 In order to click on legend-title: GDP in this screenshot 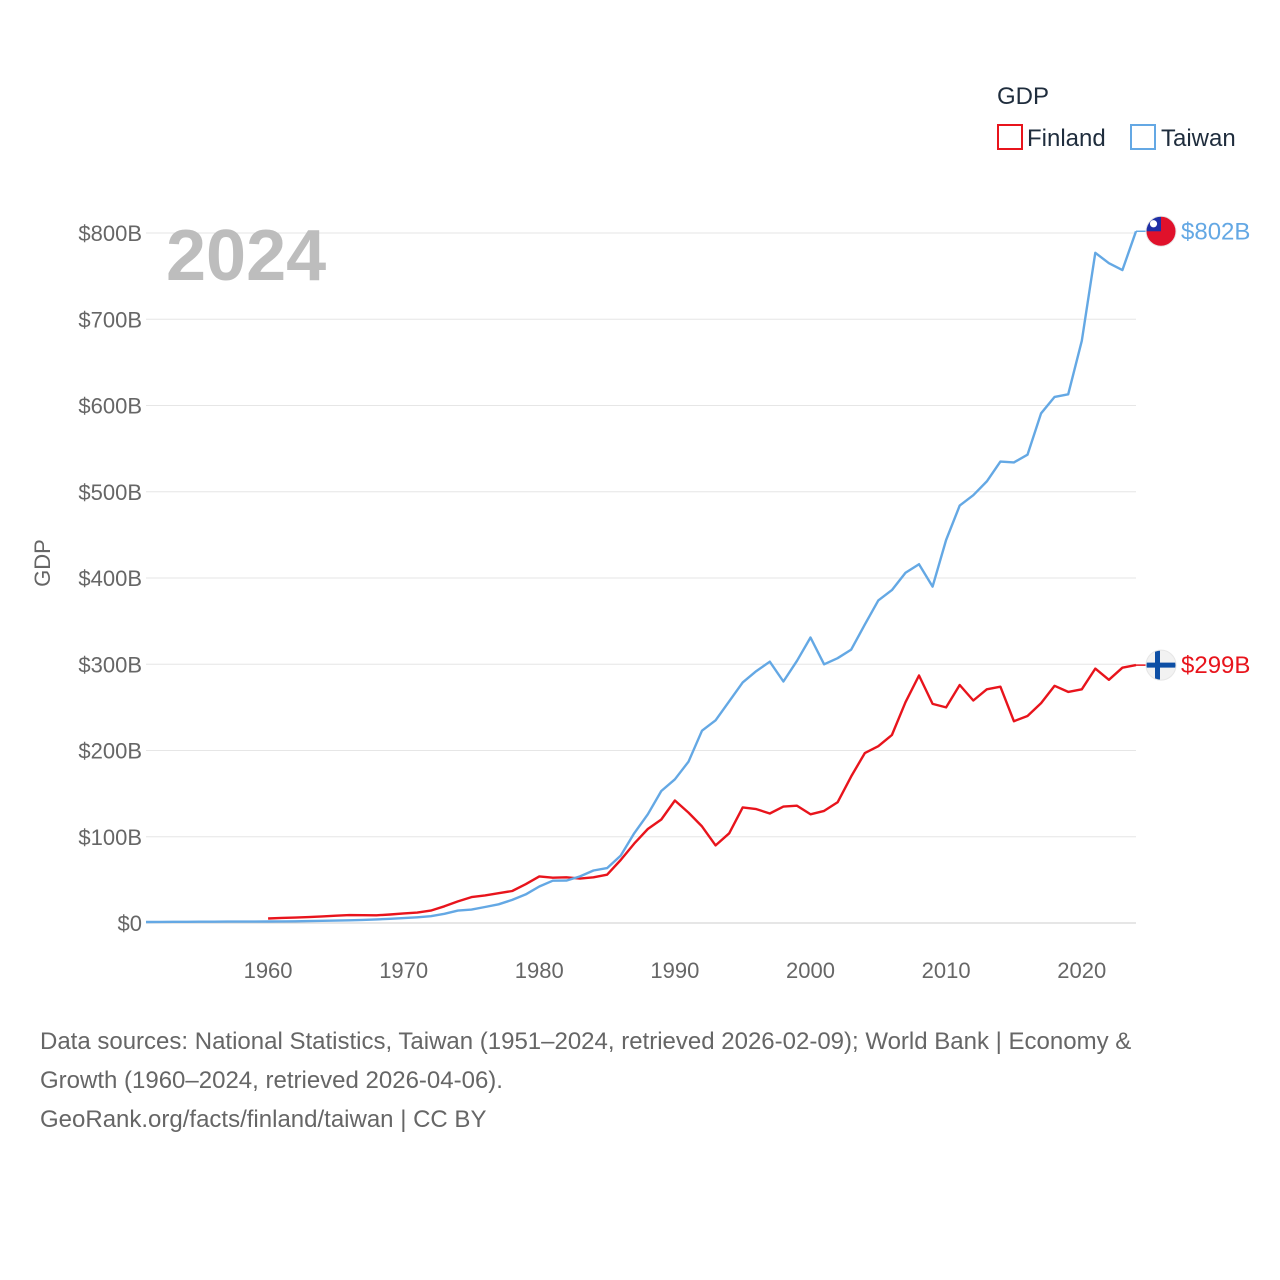, I will do `click(1023, 96)`.